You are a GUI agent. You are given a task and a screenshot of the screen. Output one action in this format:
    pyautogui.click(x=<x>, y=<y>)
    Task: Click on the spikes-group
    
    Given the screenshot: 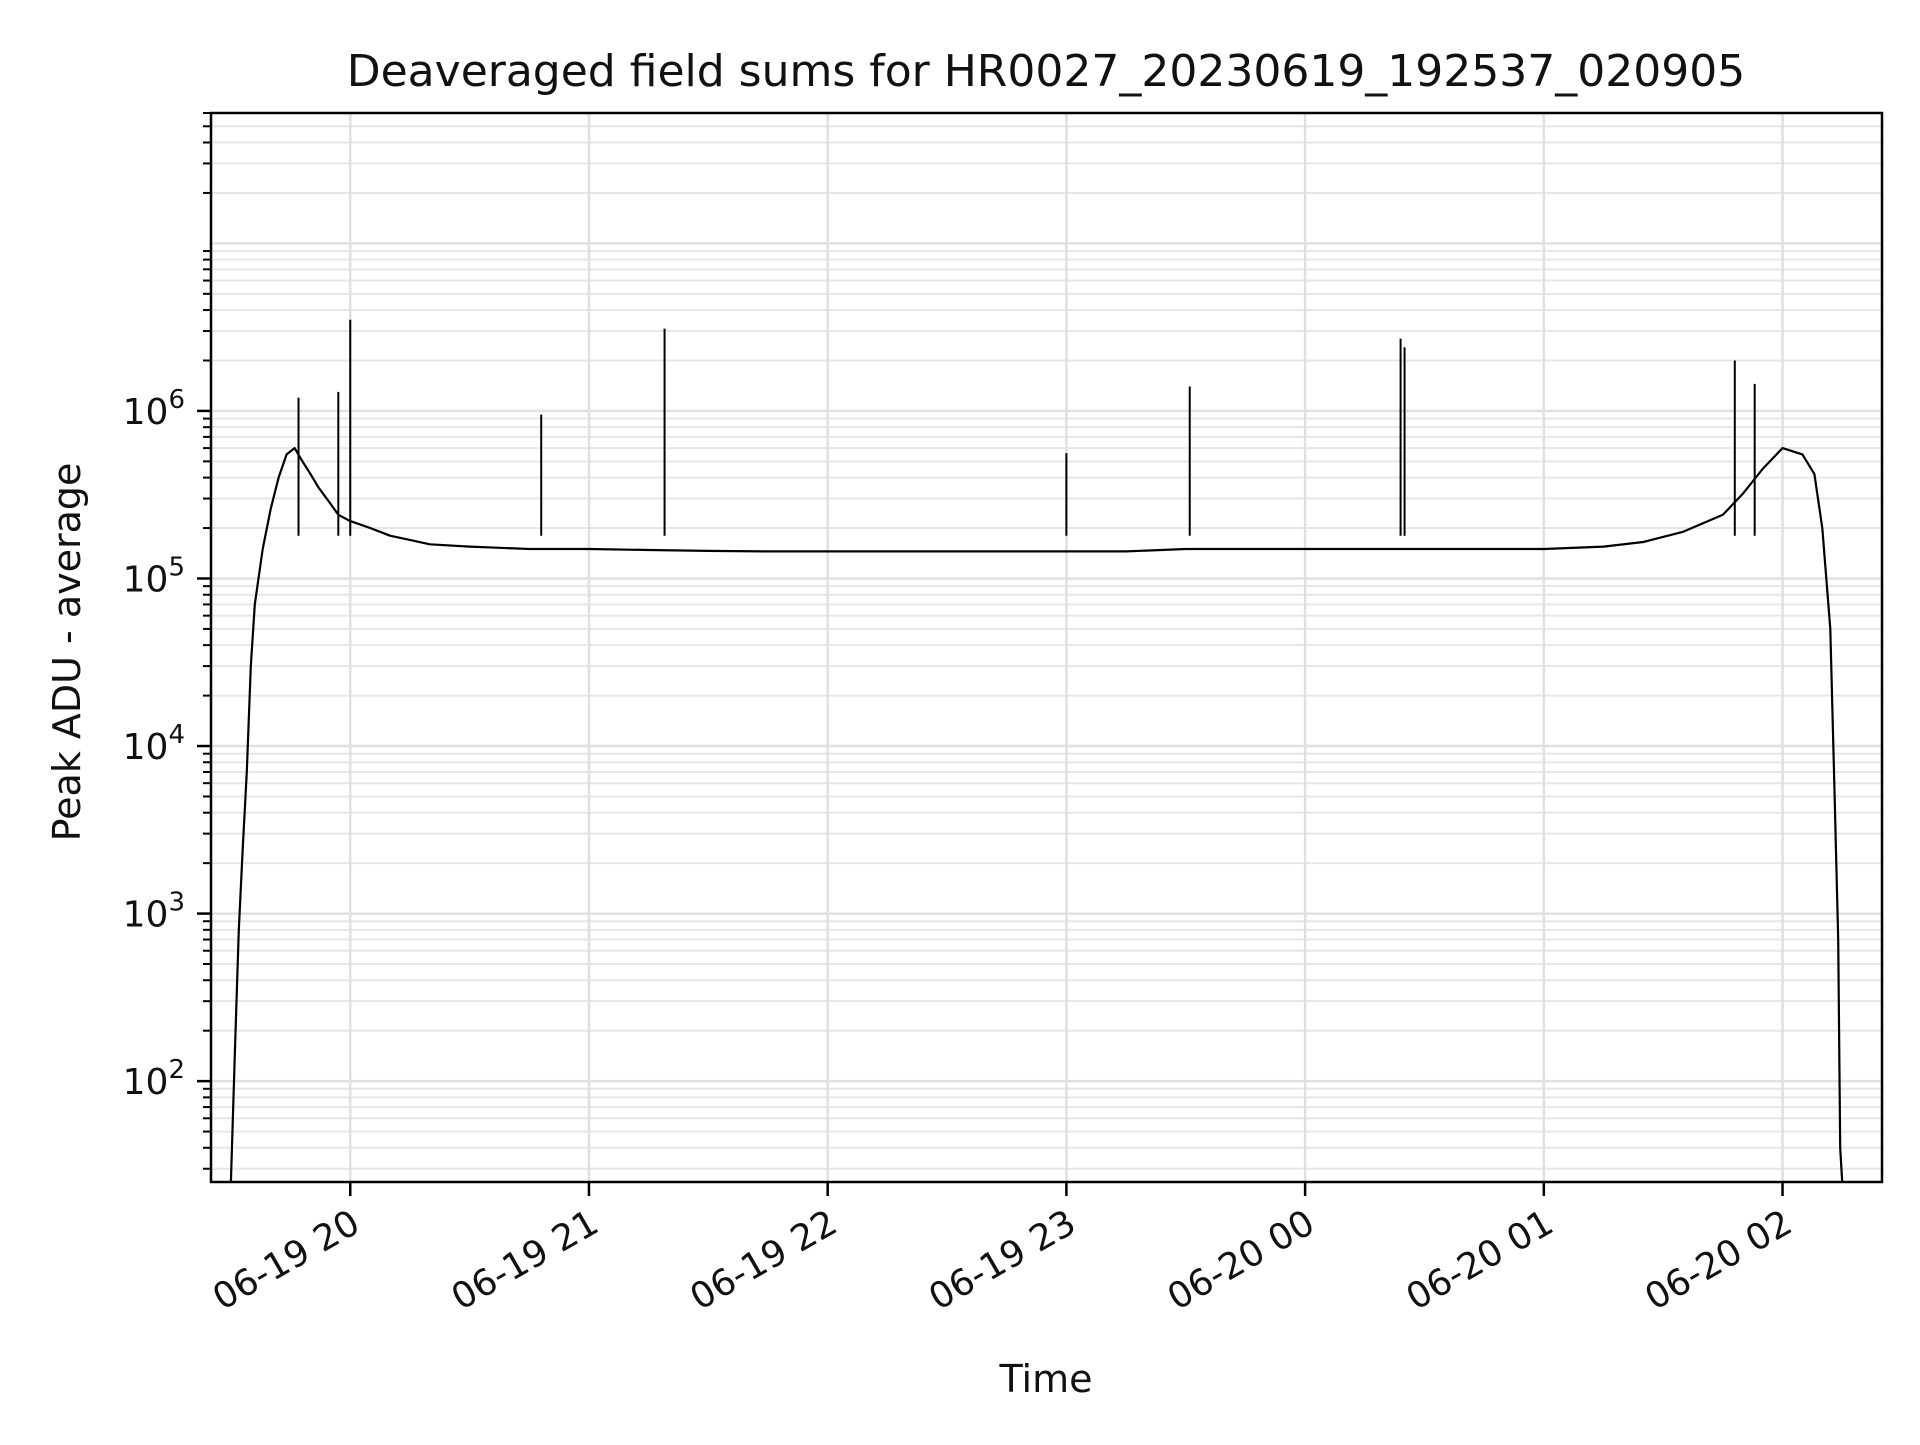 What is the action you would take?
    pyautogui.click(x=1026, y=427)
    